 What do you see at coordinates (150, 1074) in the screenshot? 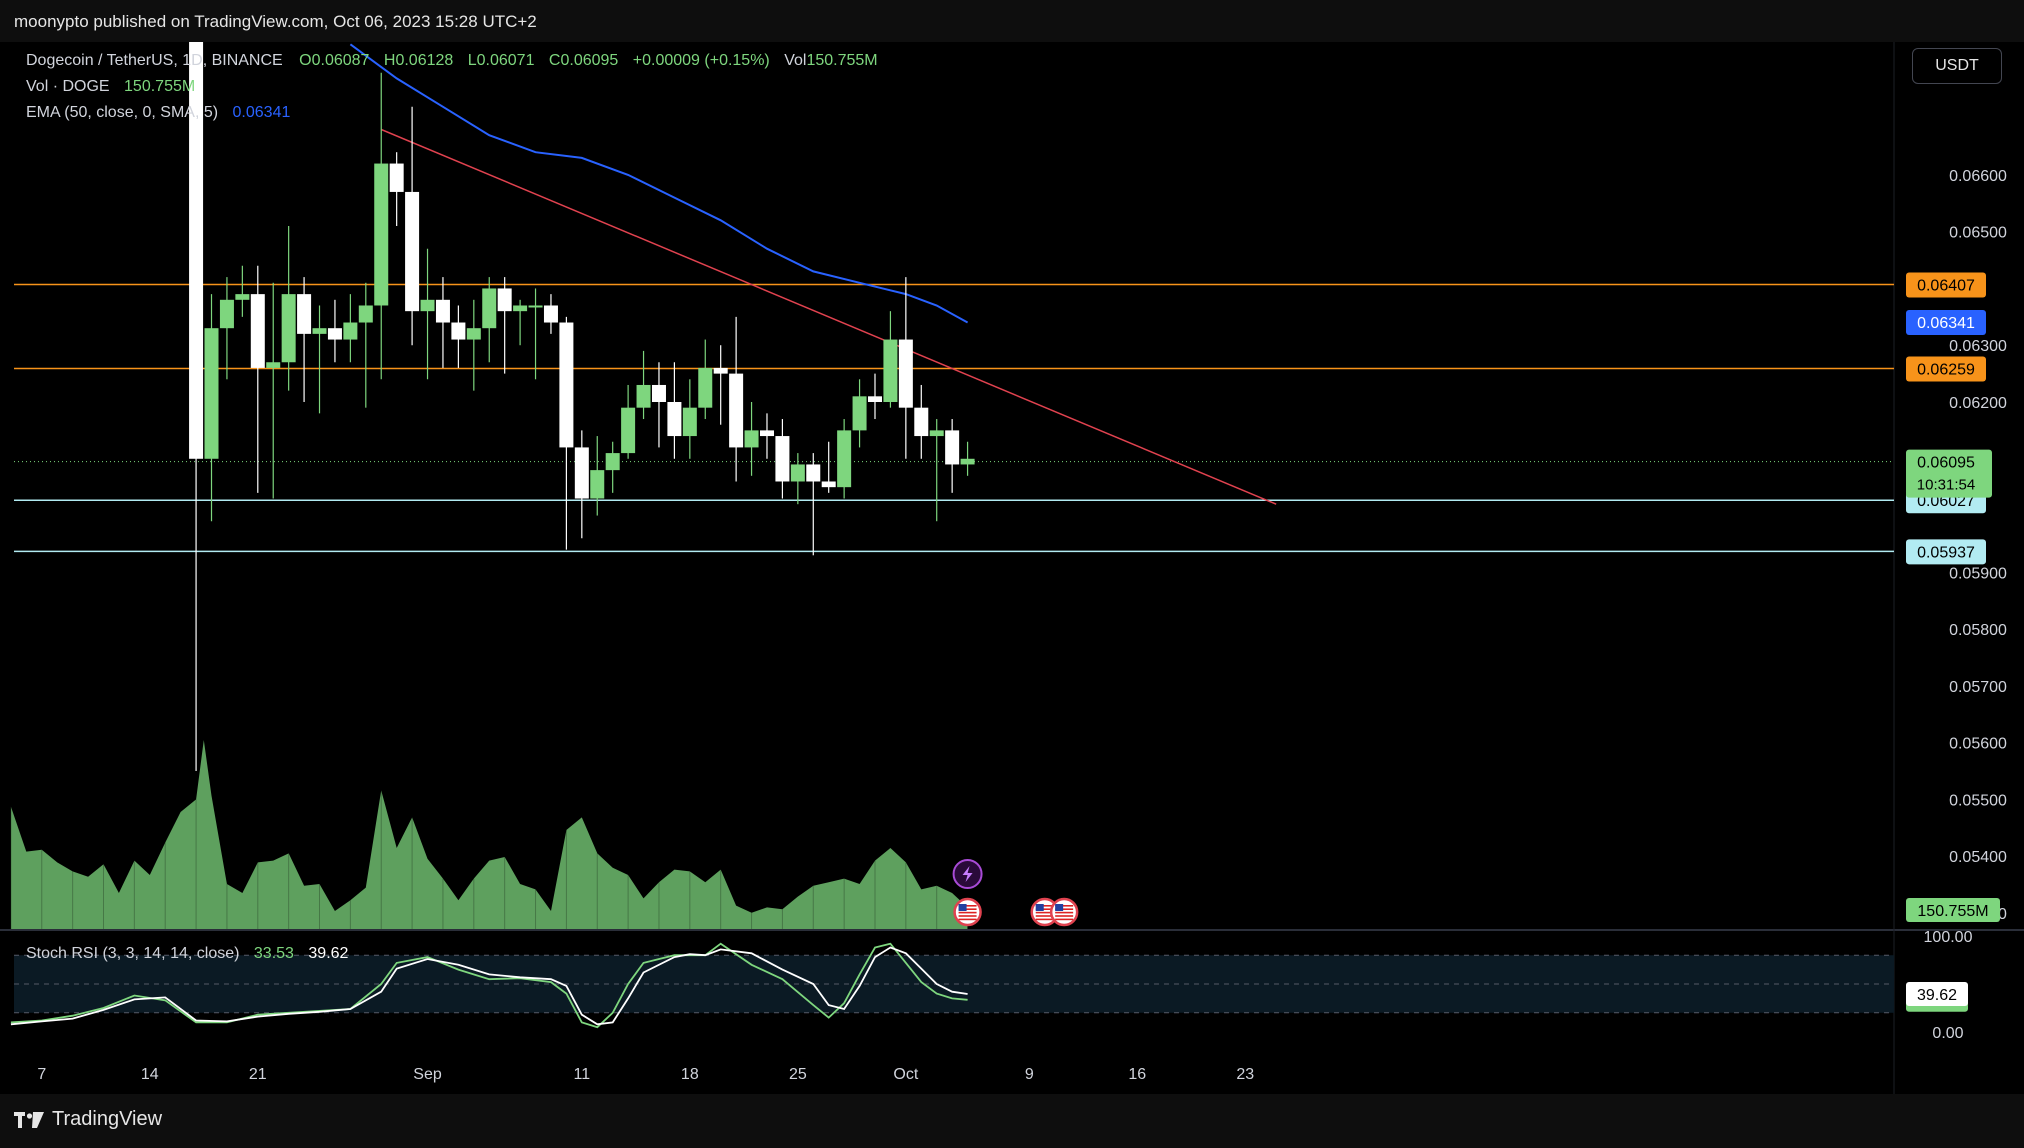
I see `date-tick-label: 14` at bounding box center [150, 1074].